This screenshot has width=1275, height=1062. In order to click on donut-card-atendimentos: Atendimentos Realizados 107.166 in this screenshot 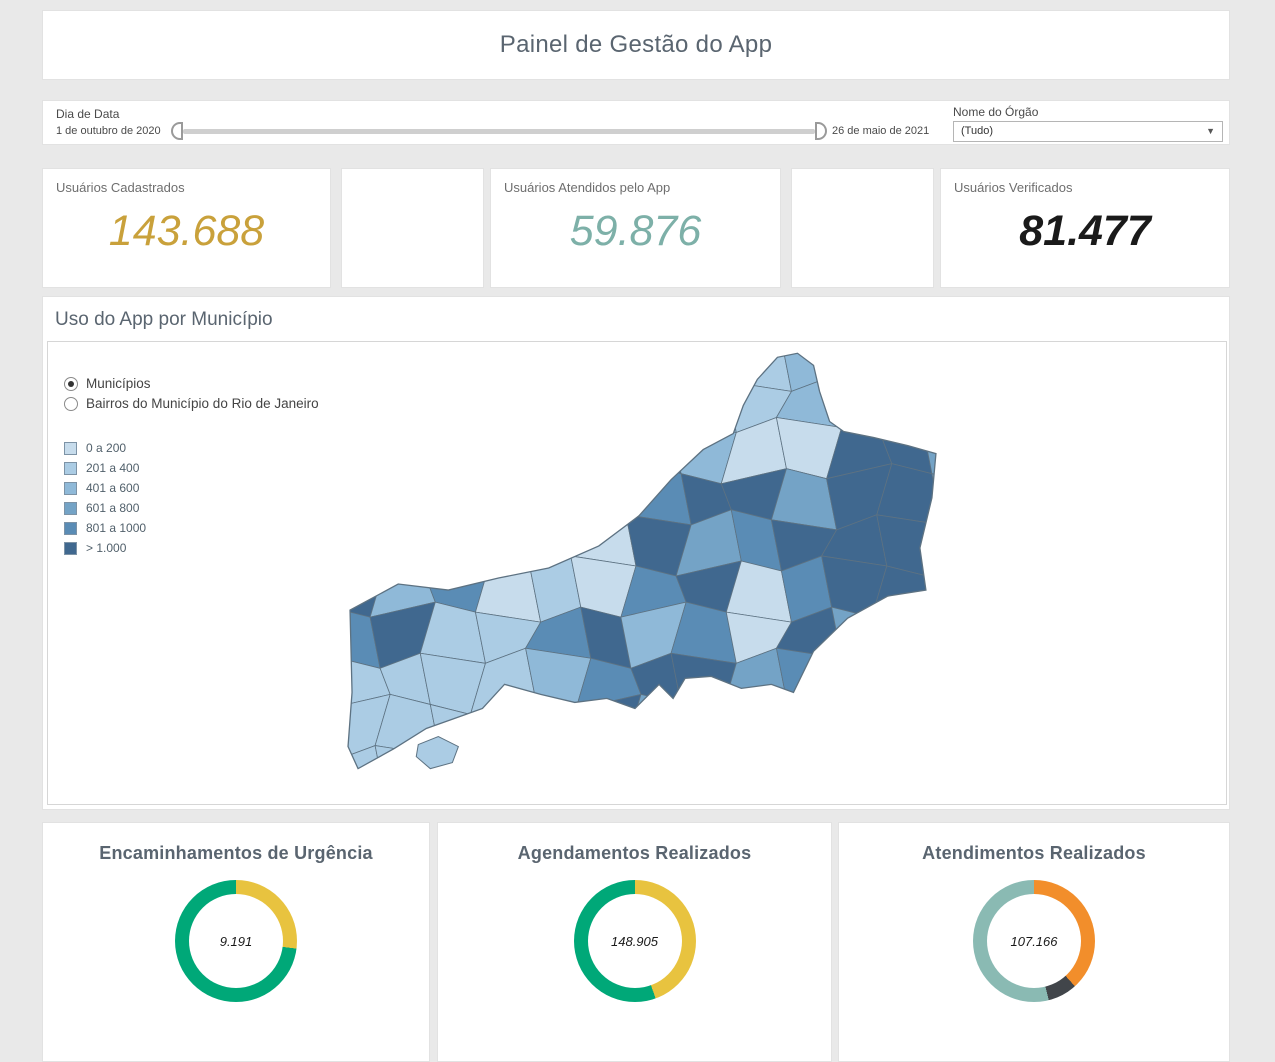, I will do `click(1034, 942)`.